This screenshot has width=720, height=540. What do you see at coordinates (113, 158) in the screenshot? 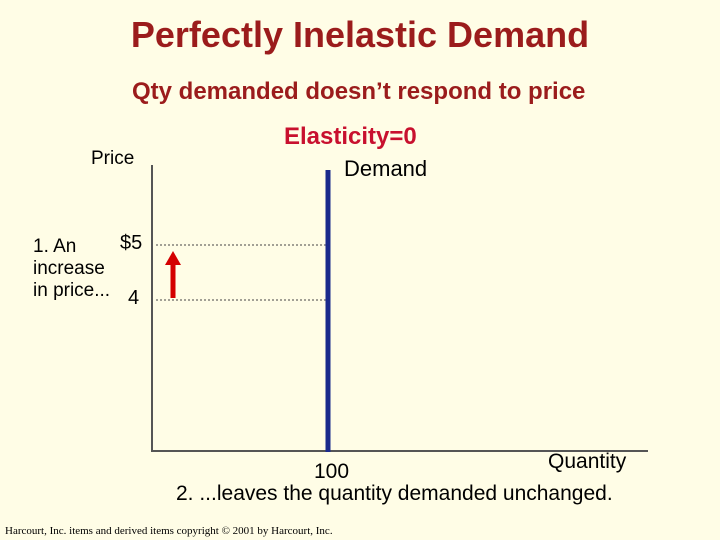
I see `y-axis-label: Price` at bounding box center [113, 158].